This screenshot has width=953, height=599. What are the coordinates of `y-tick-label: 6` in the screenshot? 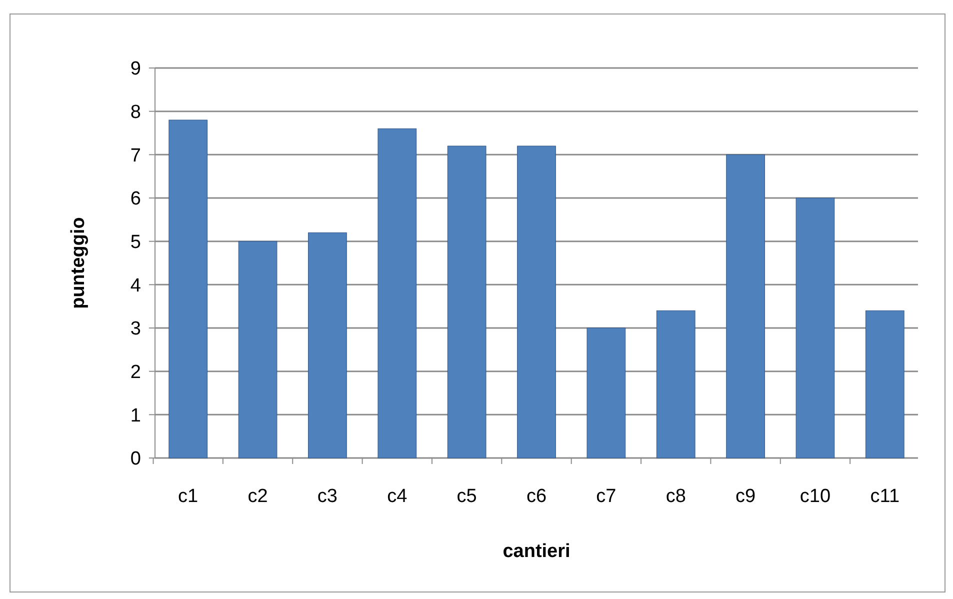 It's located at (135, 199).